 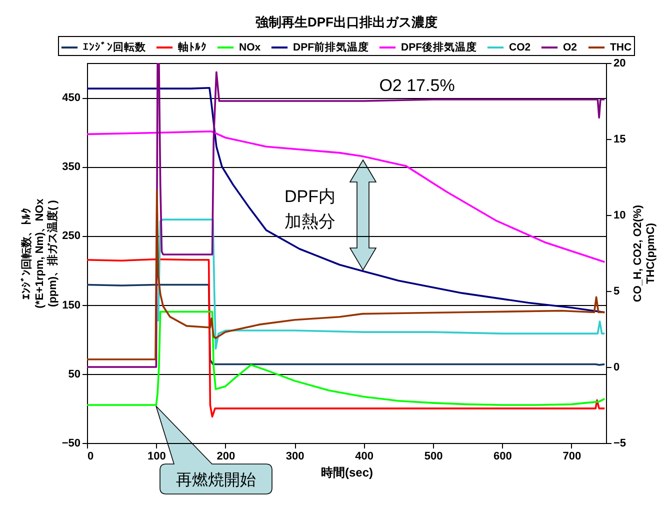 I want to click on y-tick-label: −50, so click(x=71, y=444).